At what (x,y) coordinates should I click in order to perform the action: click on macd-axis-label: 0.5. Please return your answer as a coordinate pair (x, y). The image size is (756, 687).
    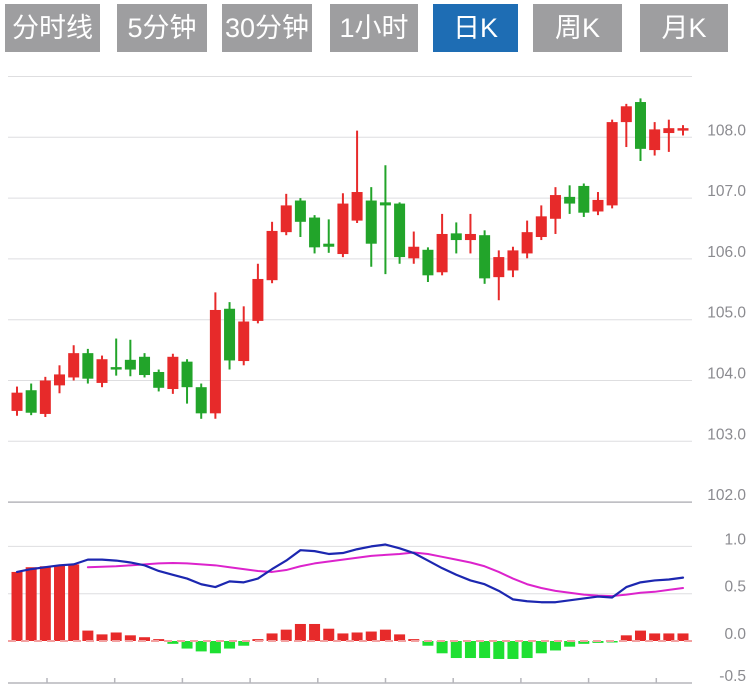
    Looking at the image, I should click on (735, 587).